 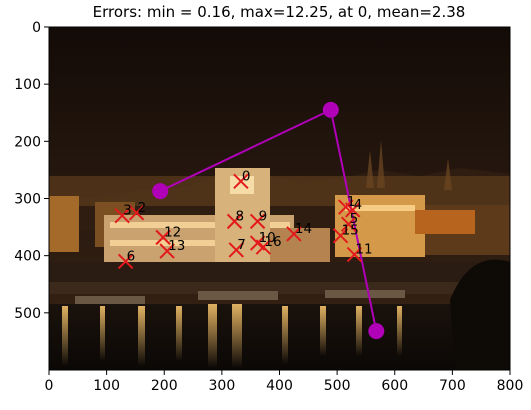 I want to click on x-tick-label-200: 200, so click(x=164, y=386).